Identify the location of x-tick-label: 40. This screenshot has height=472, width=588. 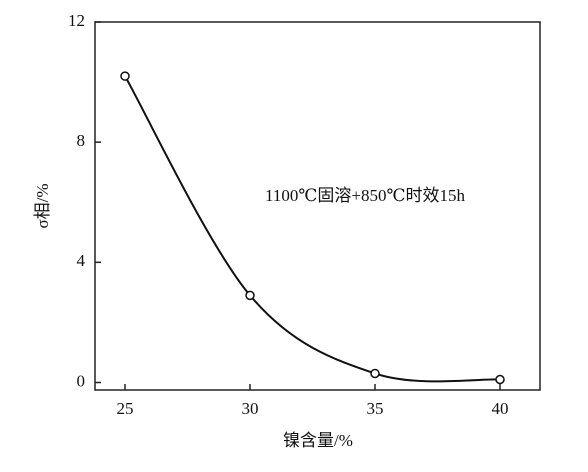
(500, 408).